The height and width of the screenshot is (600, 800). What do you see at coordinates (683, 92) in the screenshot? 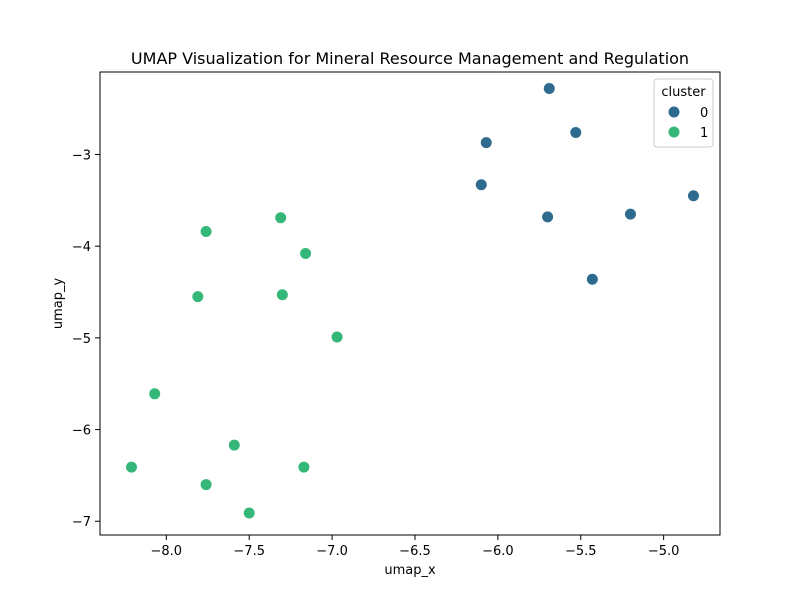
I see `legend-title: cluster` at bounding box center [683, 92].